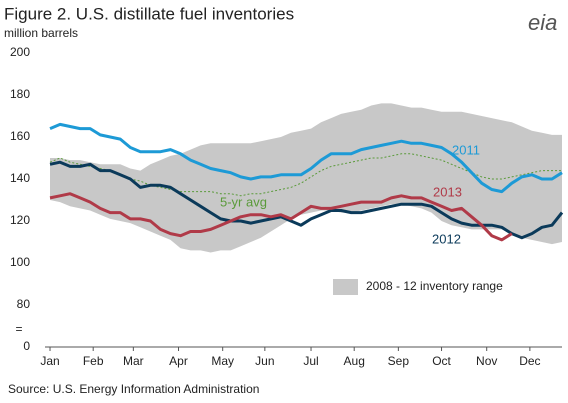  What do you see at coordinates (26, 346) in the screenshot?
I see `y-tick-label: 0` at bounding box center [26, 346].